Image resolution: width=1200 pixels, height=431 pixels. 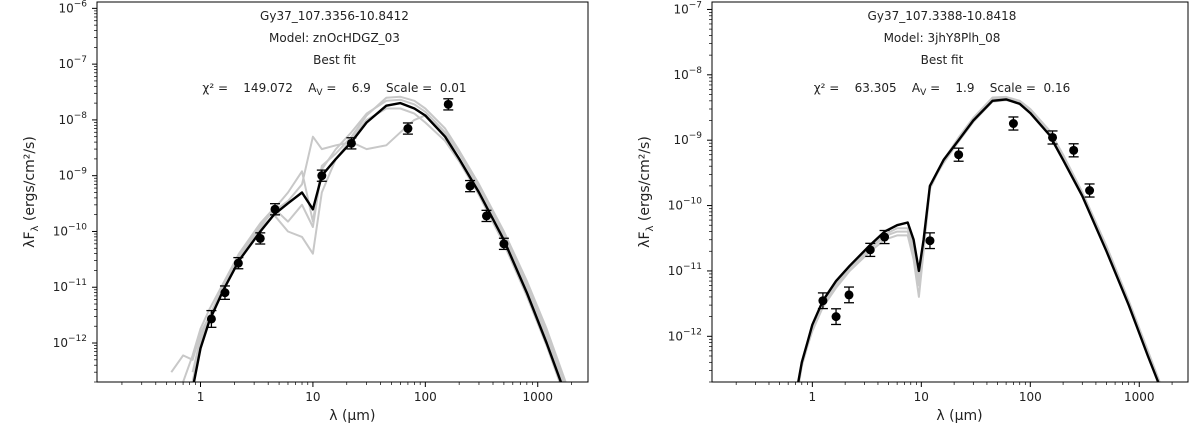 What do you see at coordinates (453, 88) in the screenshot?
I see `scale-value: 0.01` at bounding box center [453, 88].